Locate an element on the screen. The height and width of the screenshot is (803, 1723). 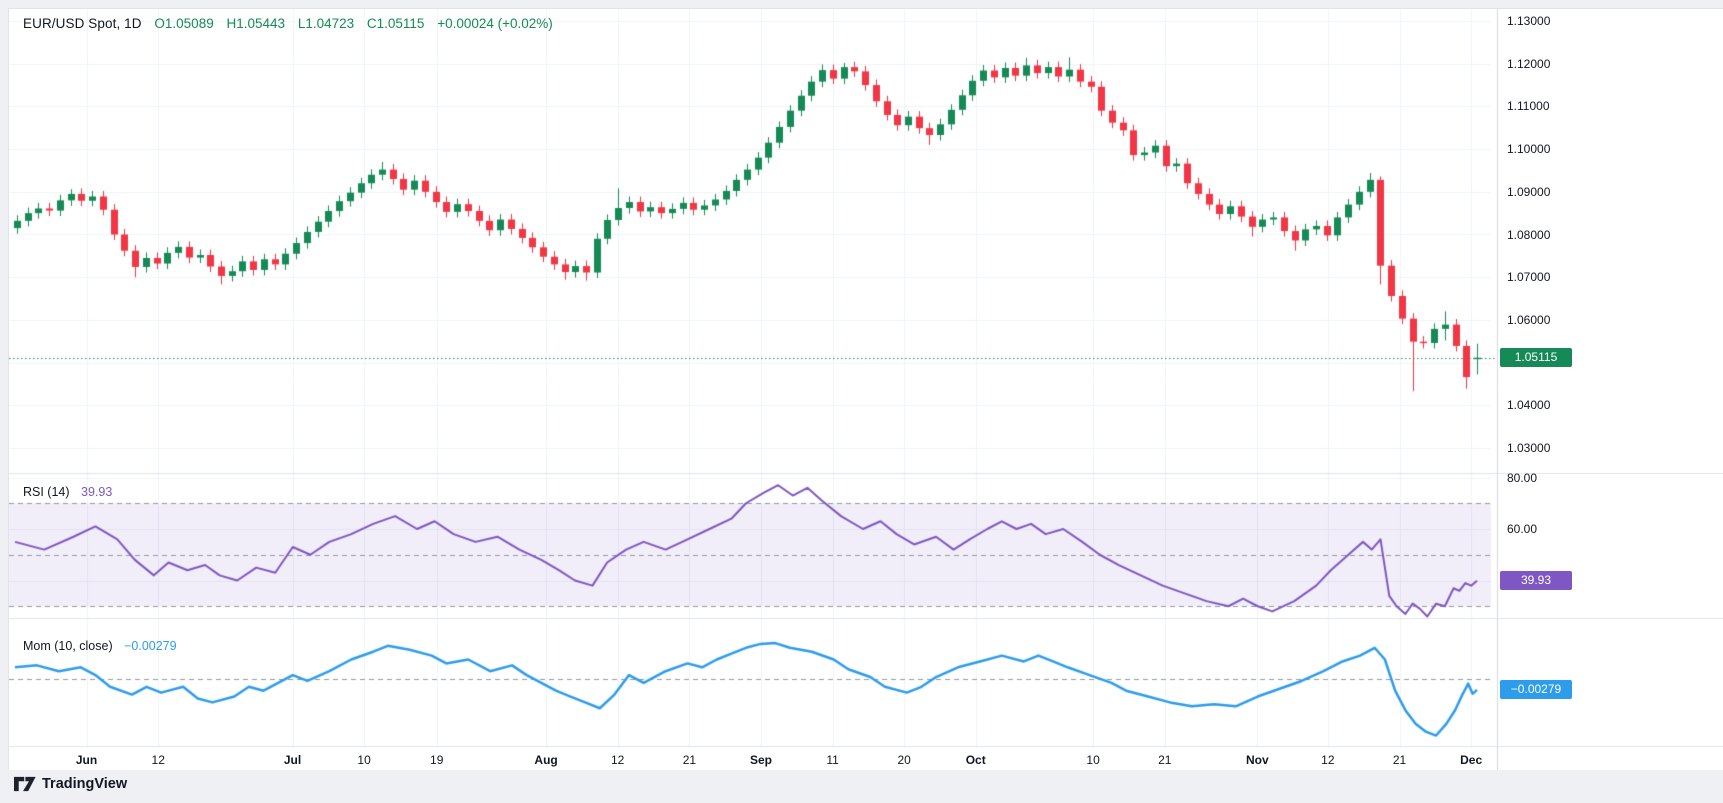
time-tick-label: Jun is located at coordinates (86, 760).